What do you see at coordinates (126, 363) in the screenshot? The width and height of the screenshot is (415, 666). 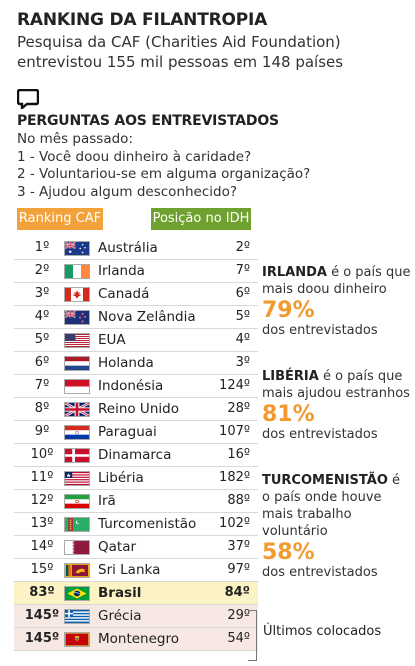 I see `country-name: Holanda` at bounding box center [126, 363].